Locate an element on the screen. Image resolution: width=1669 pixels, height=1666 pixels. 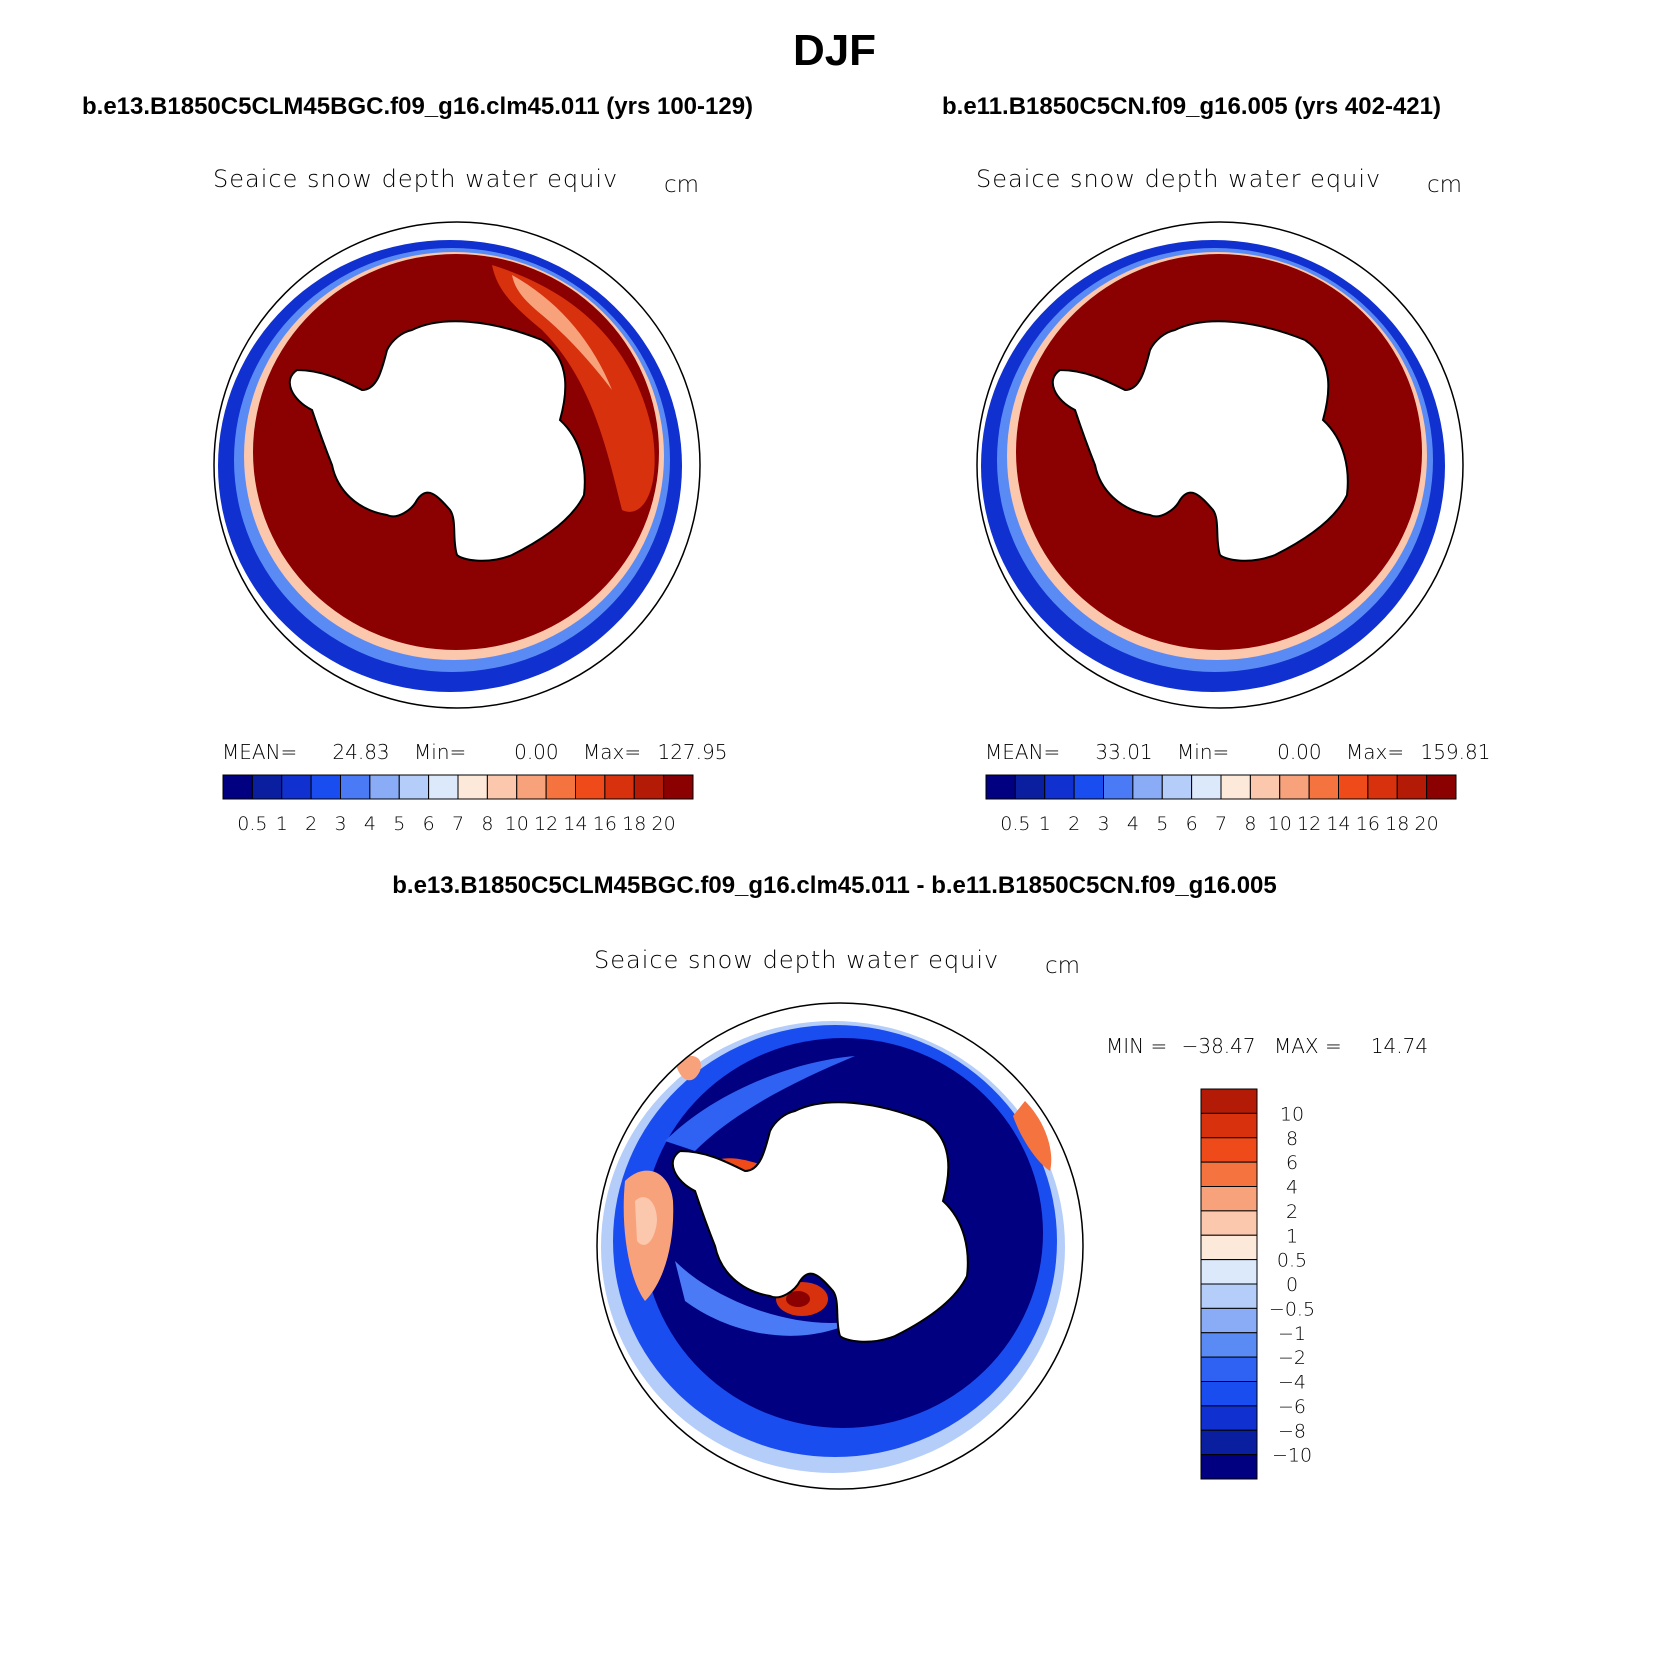
panel1-mean-value: 24.83 is located at coordinates (361, 752).